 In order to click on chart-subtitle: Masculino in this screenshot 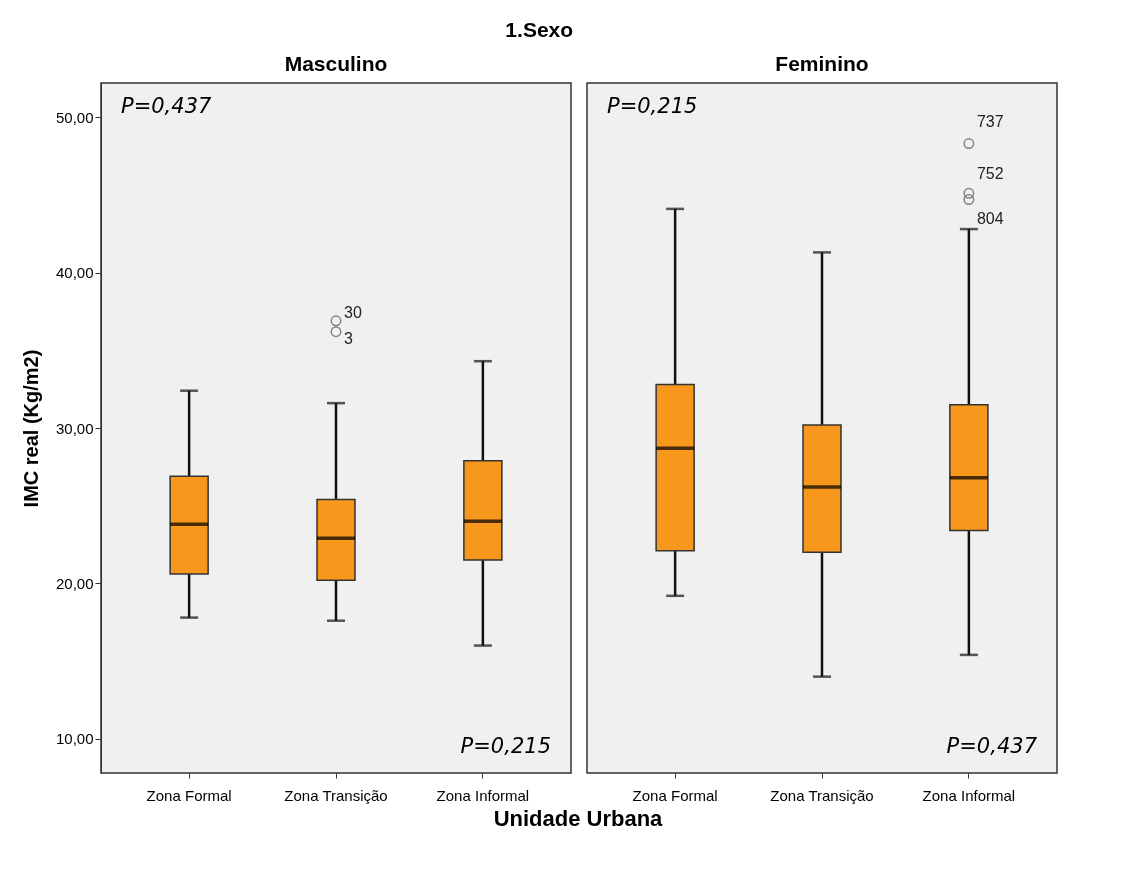, I will do `click(336, 63)`.